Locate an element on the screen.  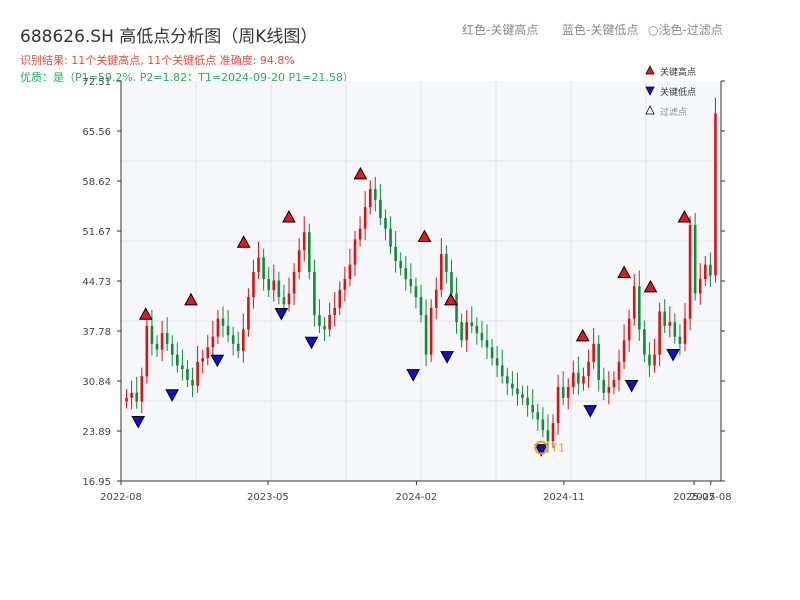
y-tick-label: 16.95 is located at coordinates (96, 482).